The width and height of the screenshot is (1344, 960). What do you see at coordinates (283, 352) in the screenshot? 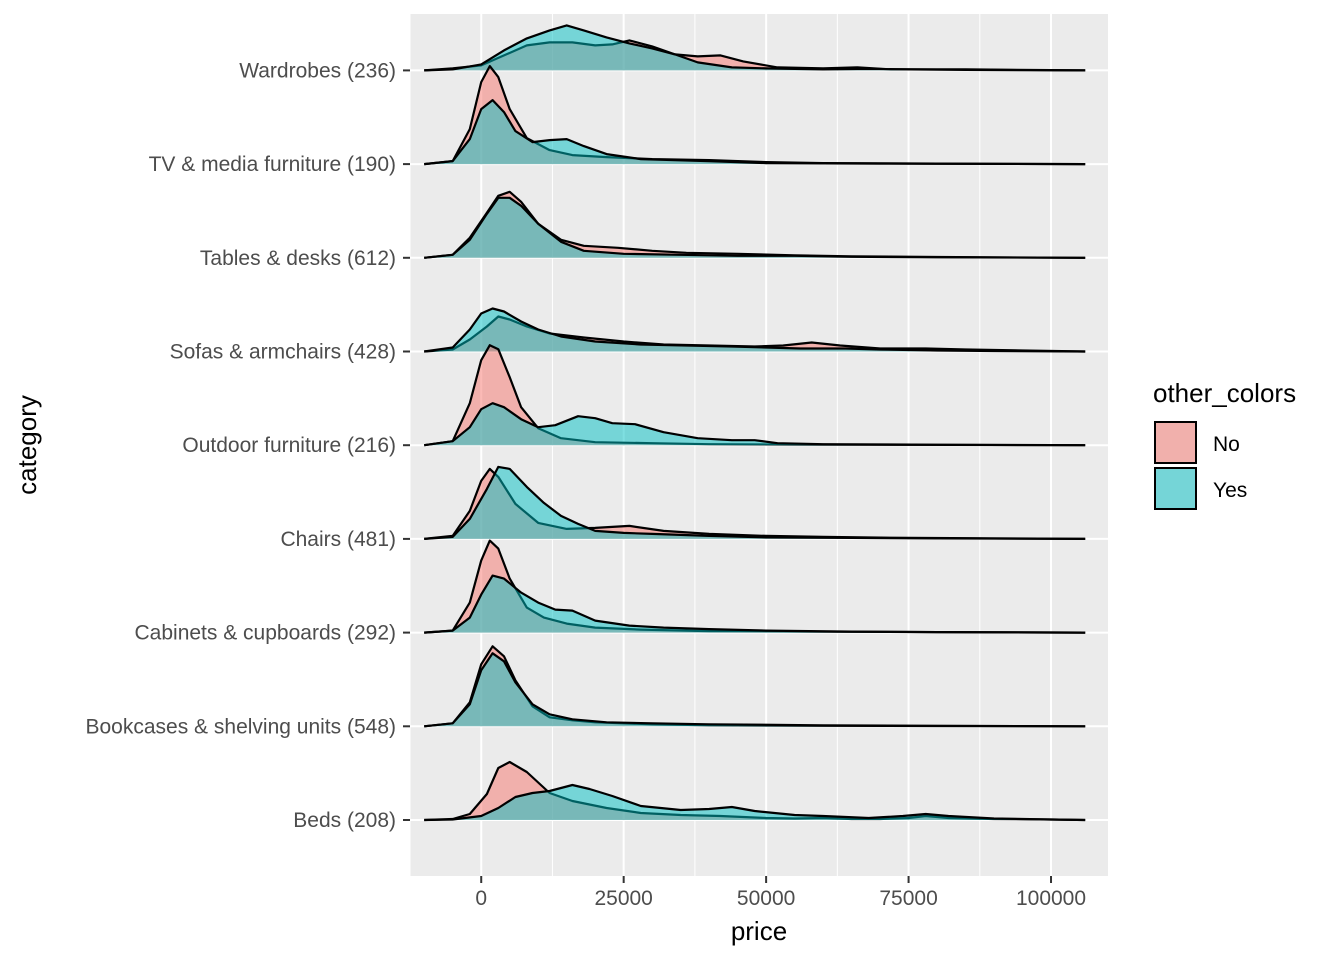
I see `y-tick-label: Sofas & armchairs (428)` at bounding box center [283, 352].